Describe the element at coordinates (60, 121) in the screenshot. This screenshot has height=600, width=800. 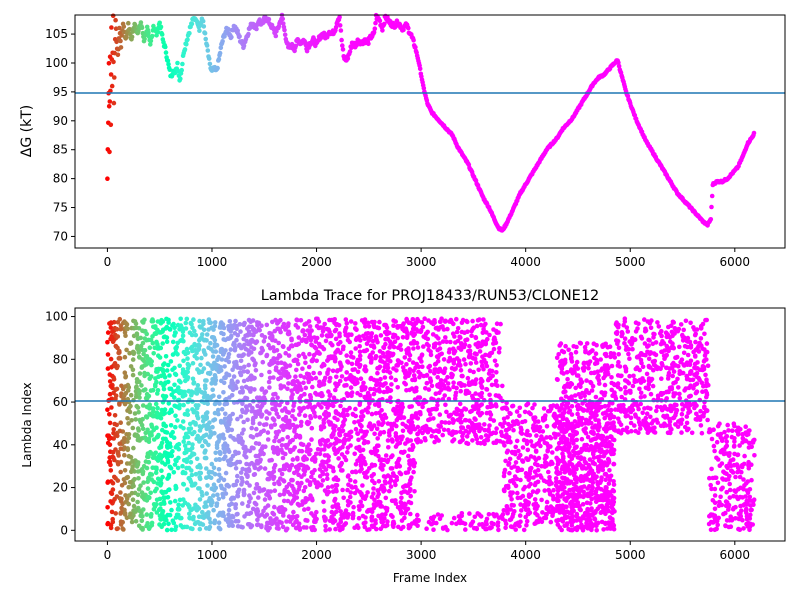
I see `y-tick-label: 90` at that location.